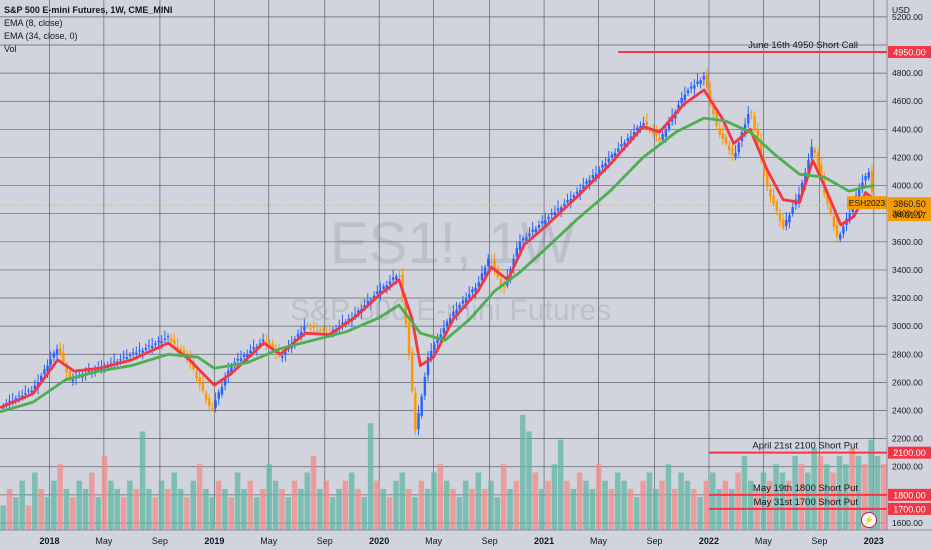 This screenshot has width=932, height=550. What do you see at coordinates (33, 23) in the screenshot?
I see `legend-ema-fast: EMA (8, close)` at bounding box center [33, 23].